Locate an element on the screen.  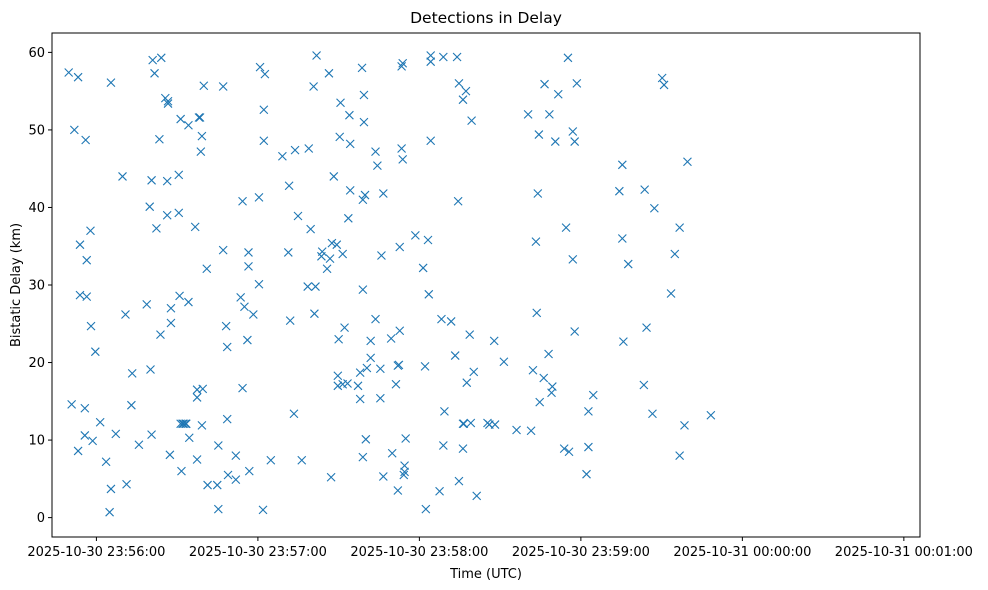
x-tick-label: 2025-10-30 23:59:00 is located at coordinates (581, 552).